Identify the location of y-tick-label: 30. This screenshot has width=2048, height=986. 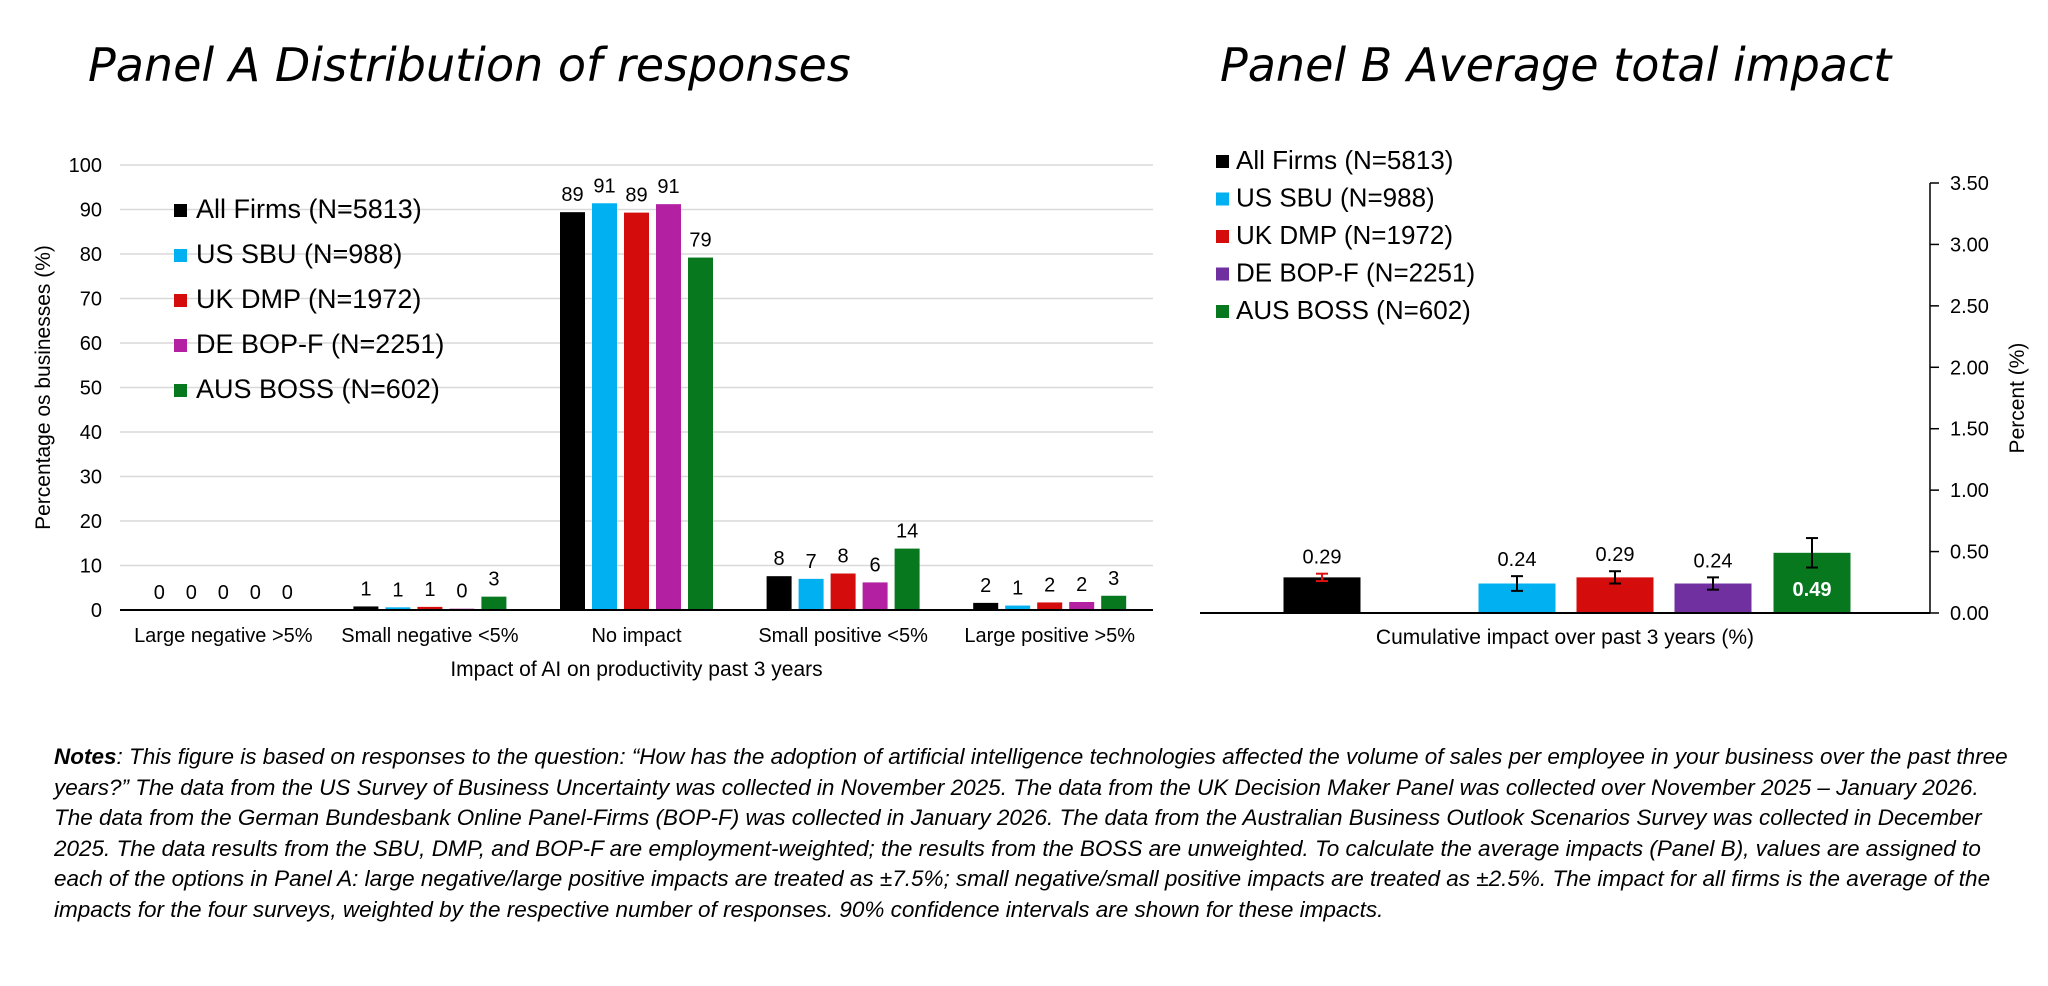
(91, 478).